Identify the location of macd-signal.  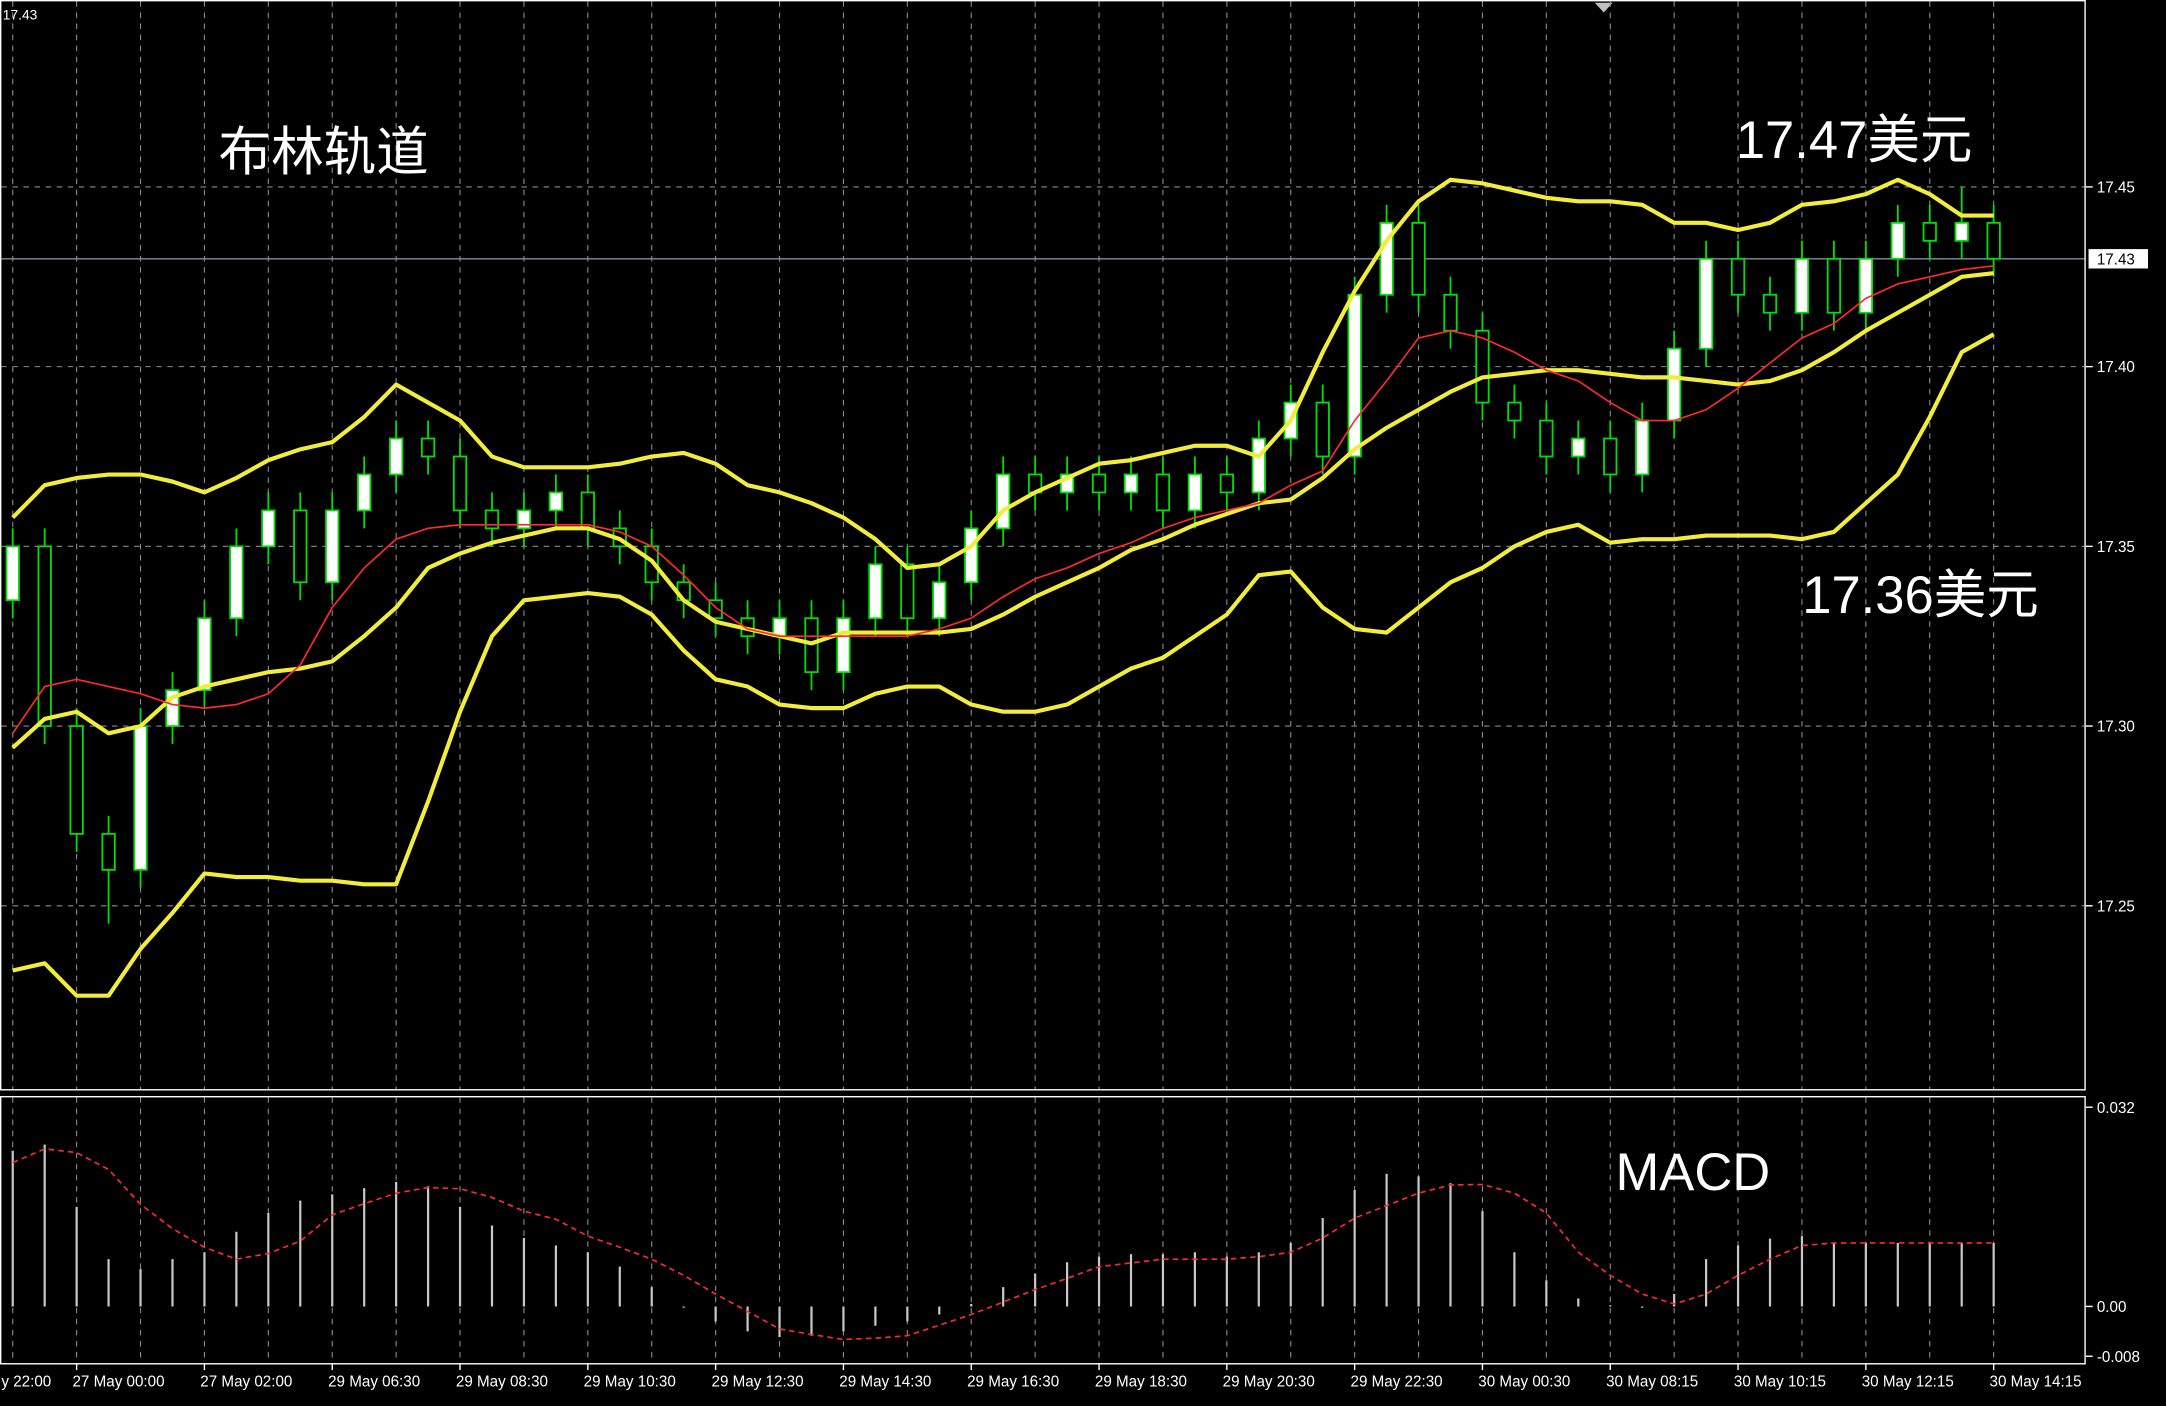
(1003, 1244).